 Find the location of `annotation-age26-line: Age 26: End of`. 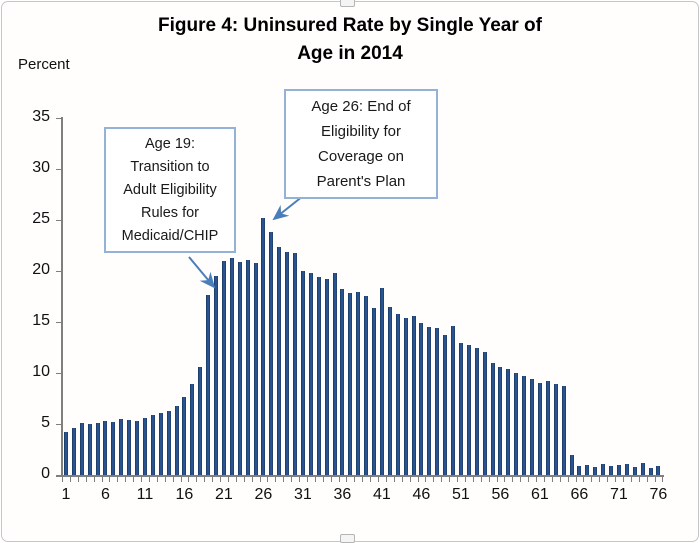

annotation-age26-line: Age 26: End of is located at coordinates (361, 106).